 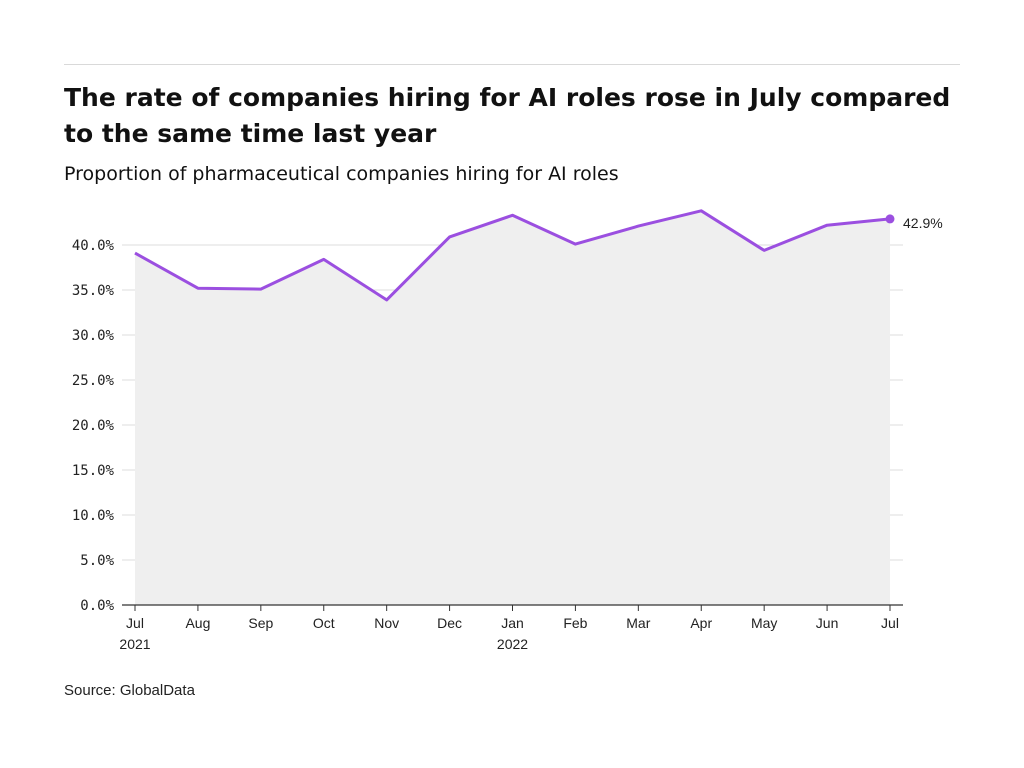 I want to click on last-value-label: 42.9%, so click(x=923, y=223).